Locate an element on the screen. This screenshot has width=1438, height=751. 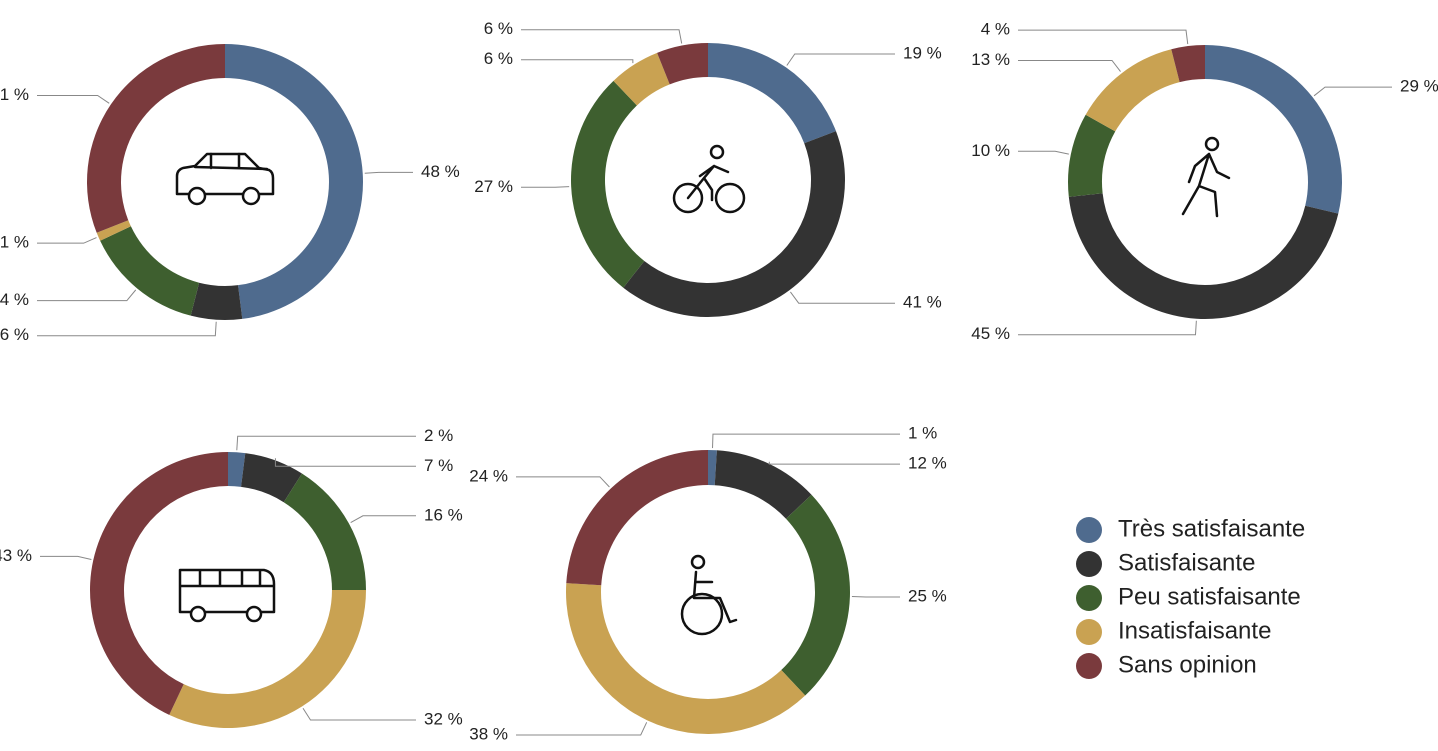
data-label: 41 % is located at coordinates (922, 302).